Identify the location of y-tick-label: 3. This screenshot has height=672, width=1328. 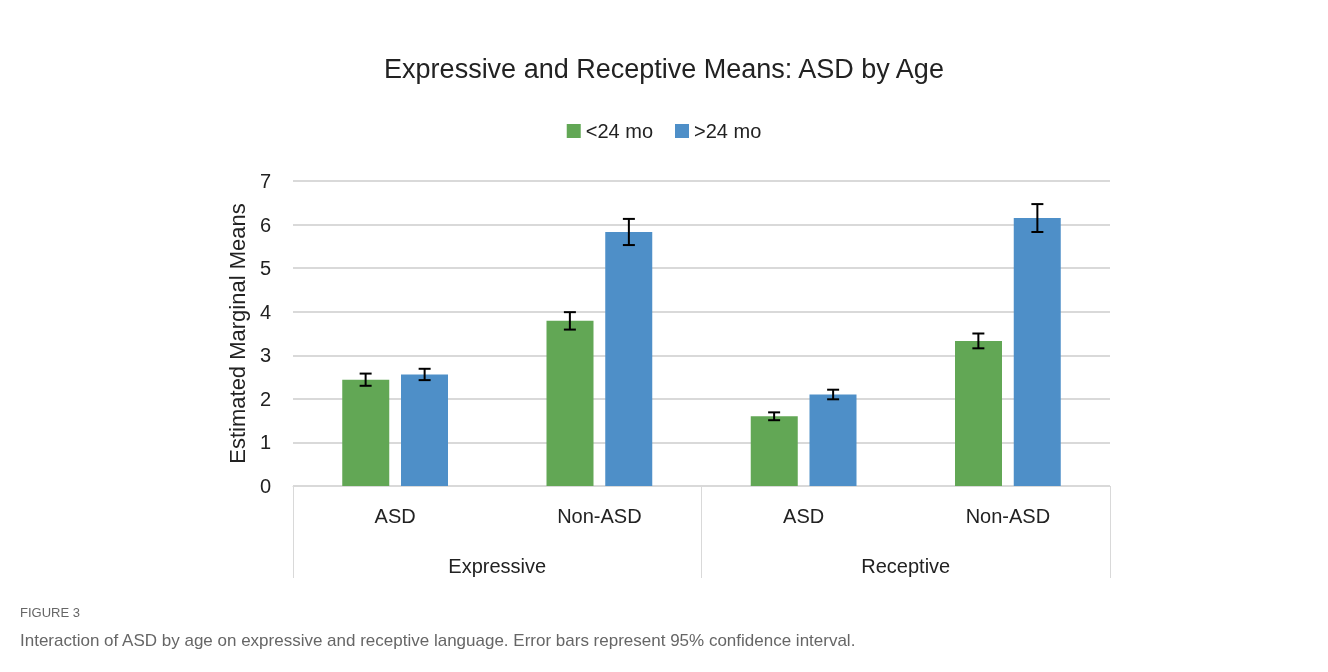
(265, 355).